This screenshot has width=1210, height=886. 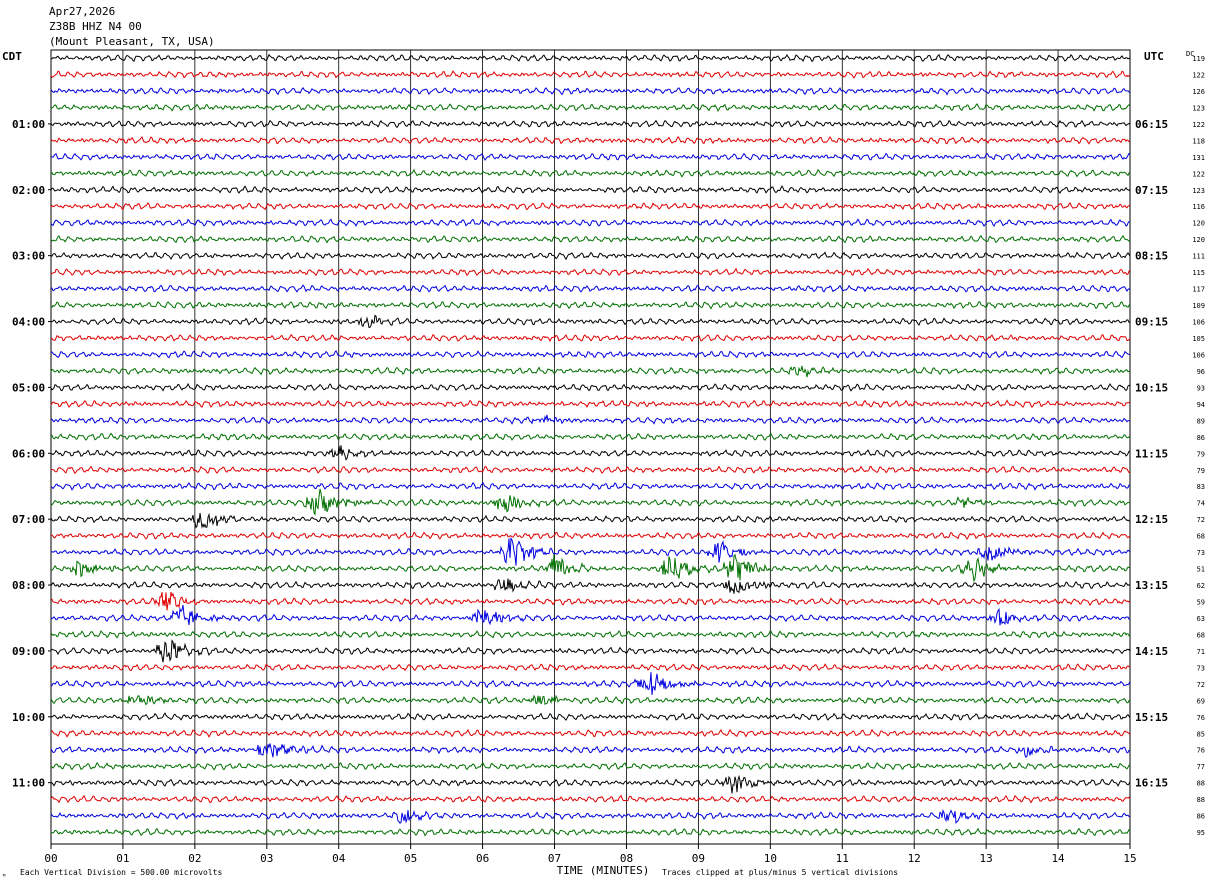 I want to click on left-hour-label: 09:00, so click(x=28, y=651).